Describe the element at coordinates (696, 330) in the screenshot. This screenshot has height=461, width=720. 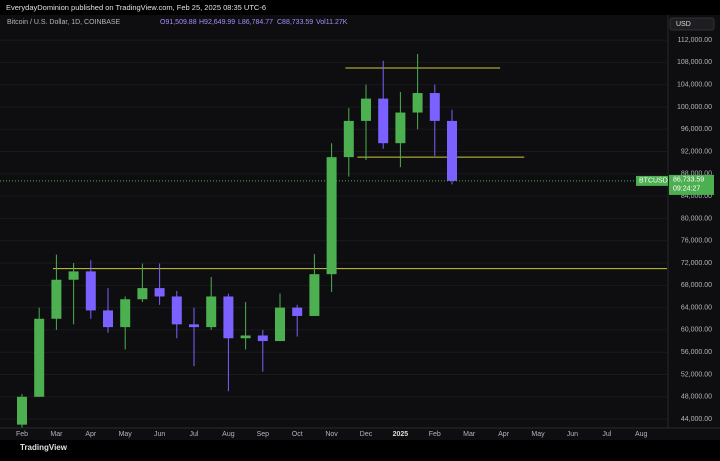
I see `y-tick-label: 60,000.00` at that location.